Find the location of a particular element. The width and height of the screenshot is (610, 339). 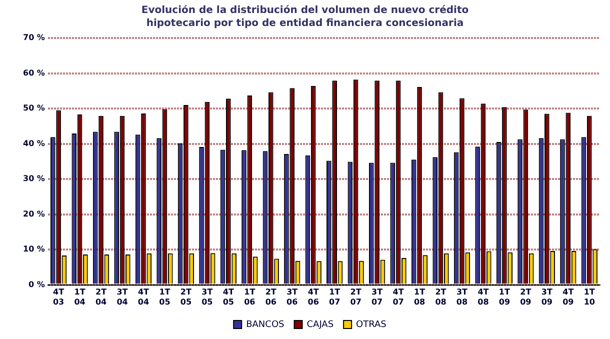

x-tick-label: 4T 03 is located at coordinates (58, 297).